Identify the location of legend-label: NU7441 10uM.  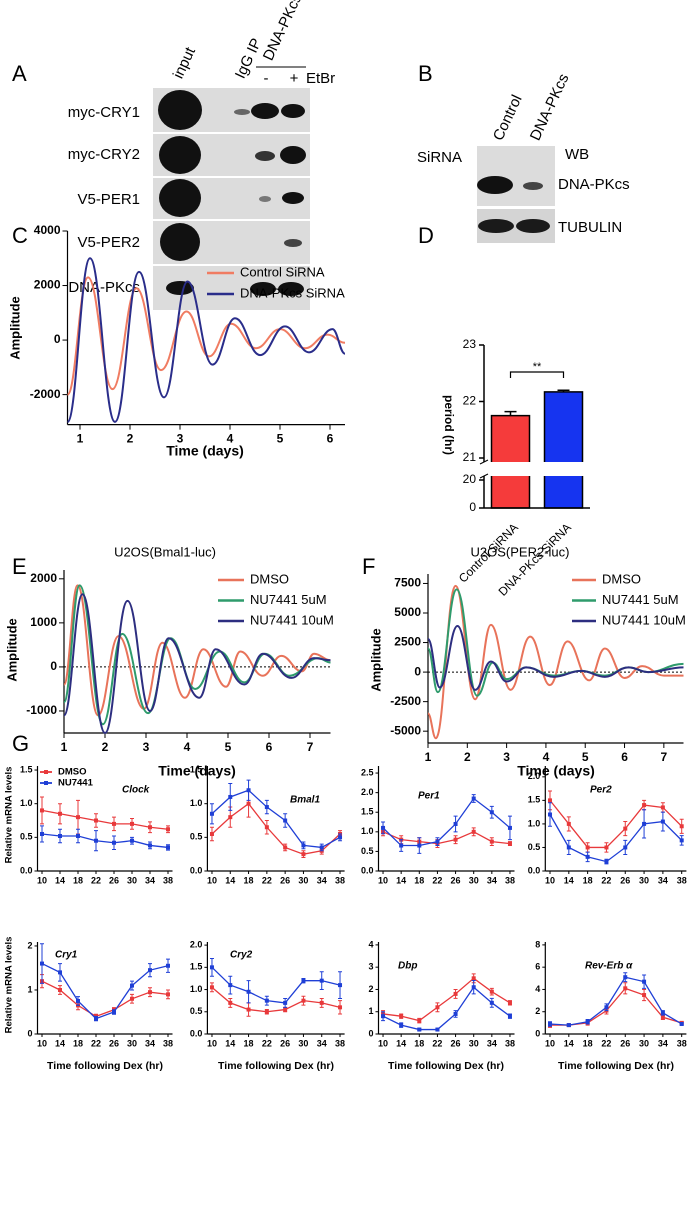
(292, 619).